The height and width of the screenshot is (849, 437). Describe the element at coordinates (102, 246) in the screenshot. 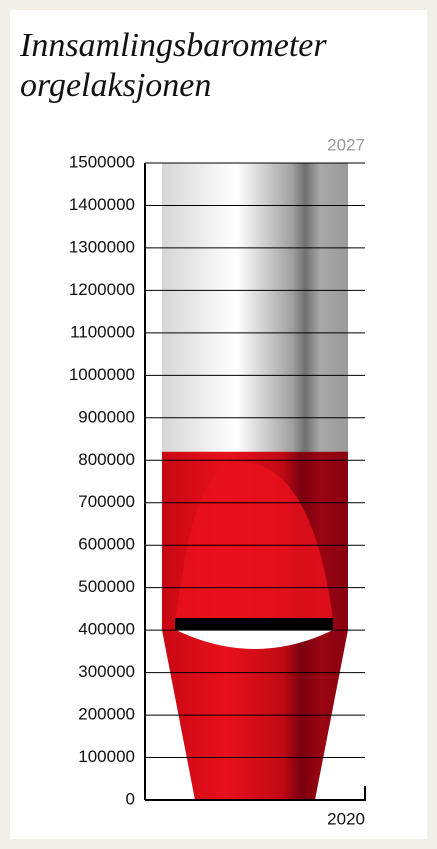

I see `y-tick-label: 1300000` at that location.